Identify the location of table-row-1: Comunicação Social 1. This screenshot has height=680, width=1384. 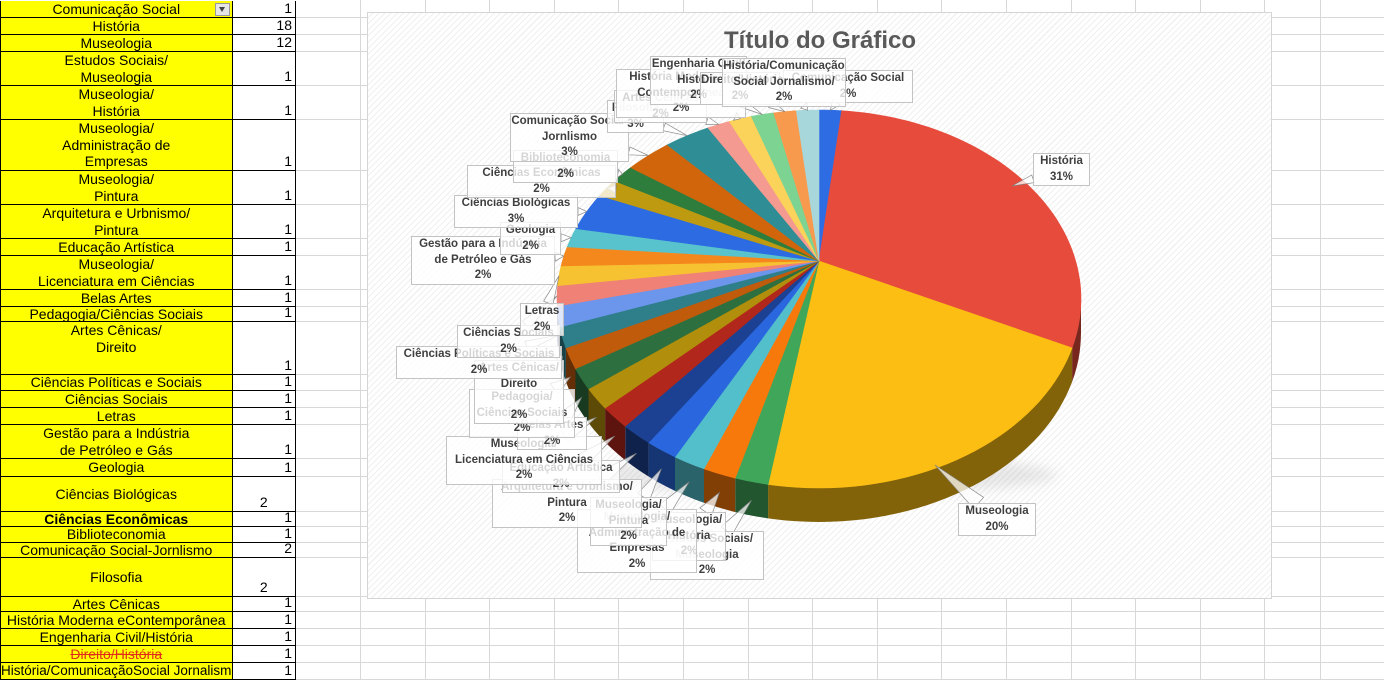
(148, 9).